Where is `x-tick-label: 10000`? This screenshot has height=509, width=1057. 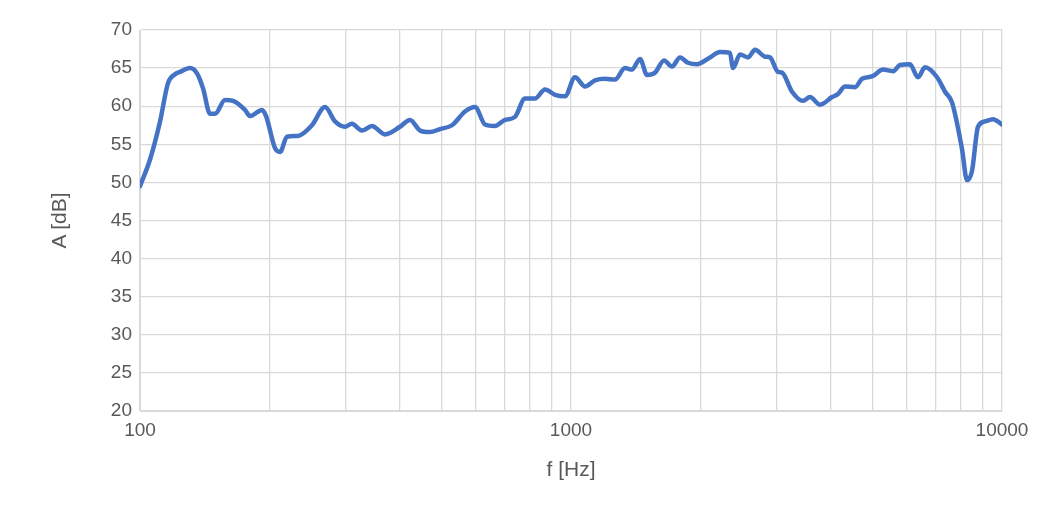
x-tick-label: 10000 is located at coordinates (1002, 429).